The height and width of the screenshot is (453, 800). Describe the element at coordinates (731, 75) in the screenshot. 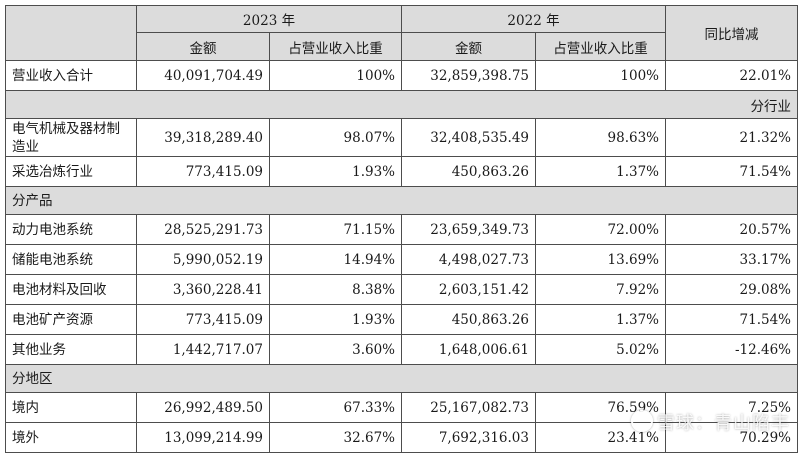

I see `yoy-change: 22.01%` at that location.